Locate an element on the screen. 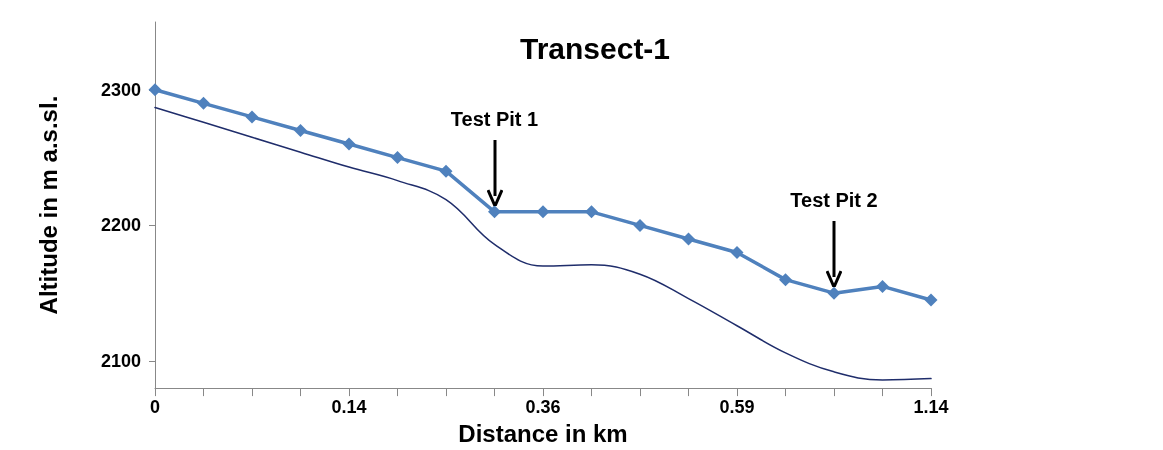 Image resolution: width=1163 pixels, height=450 pixels. x-tick-label: 0.14 is located at coordinates (349, 407).